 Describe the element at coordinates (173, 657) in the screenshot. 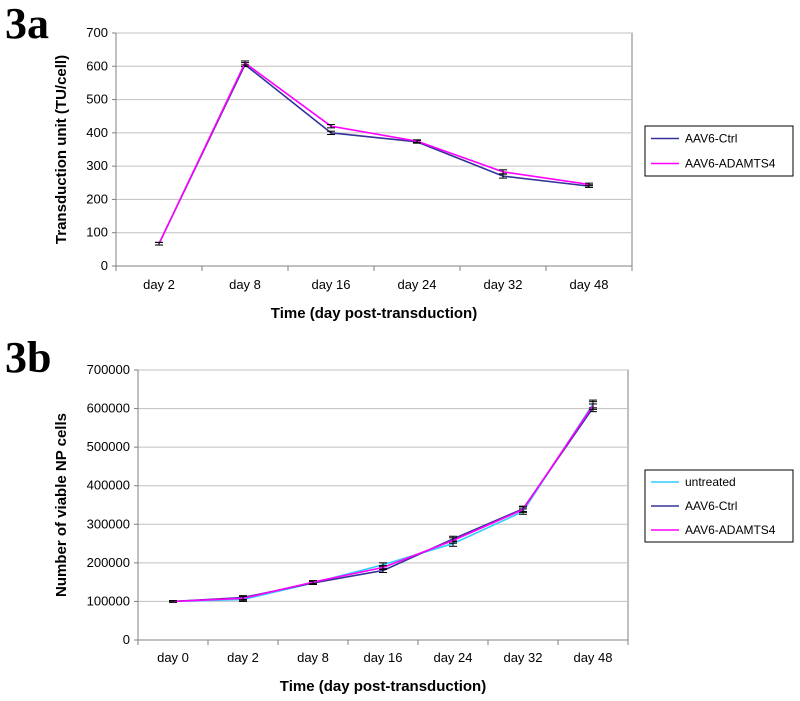

I see `x-tick-label: day 0` at that location.